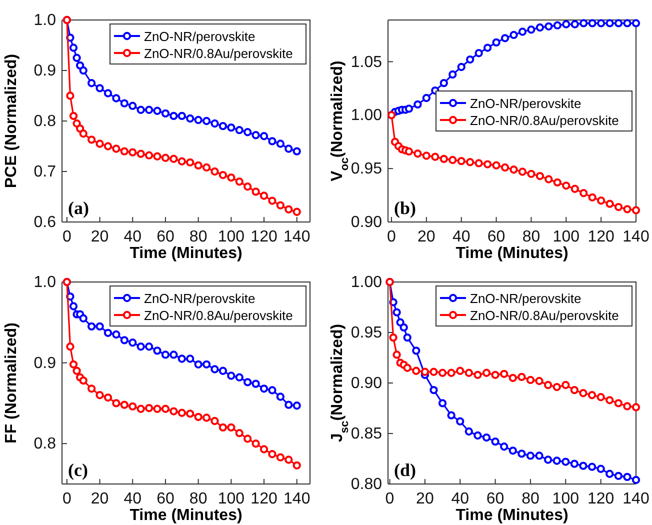  What do you see at coordinates (11, 383) in the screenshot?
I see `y-axis-title: FF (Normalized)` at bounding box center [11, 383].